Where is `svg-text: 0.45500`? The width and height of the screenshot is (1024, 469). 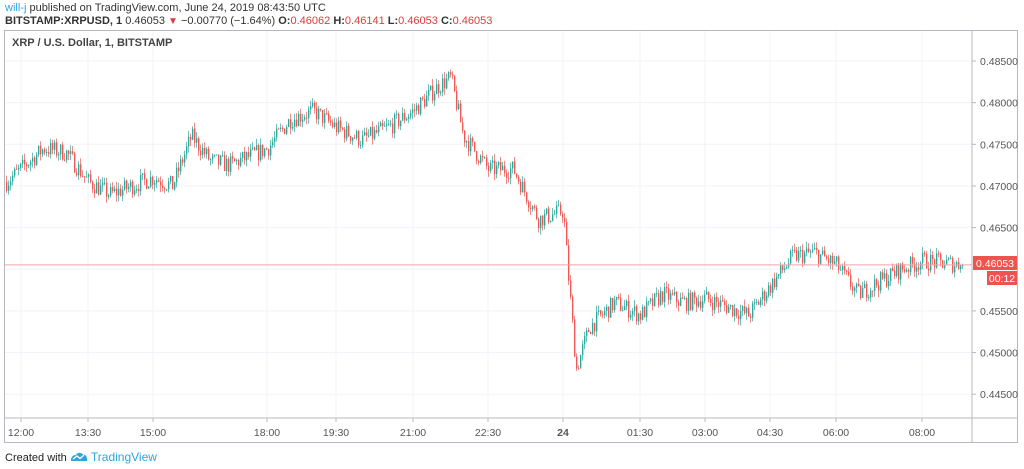 svg-text: 0.45500 is located at coordinates (999, 312).